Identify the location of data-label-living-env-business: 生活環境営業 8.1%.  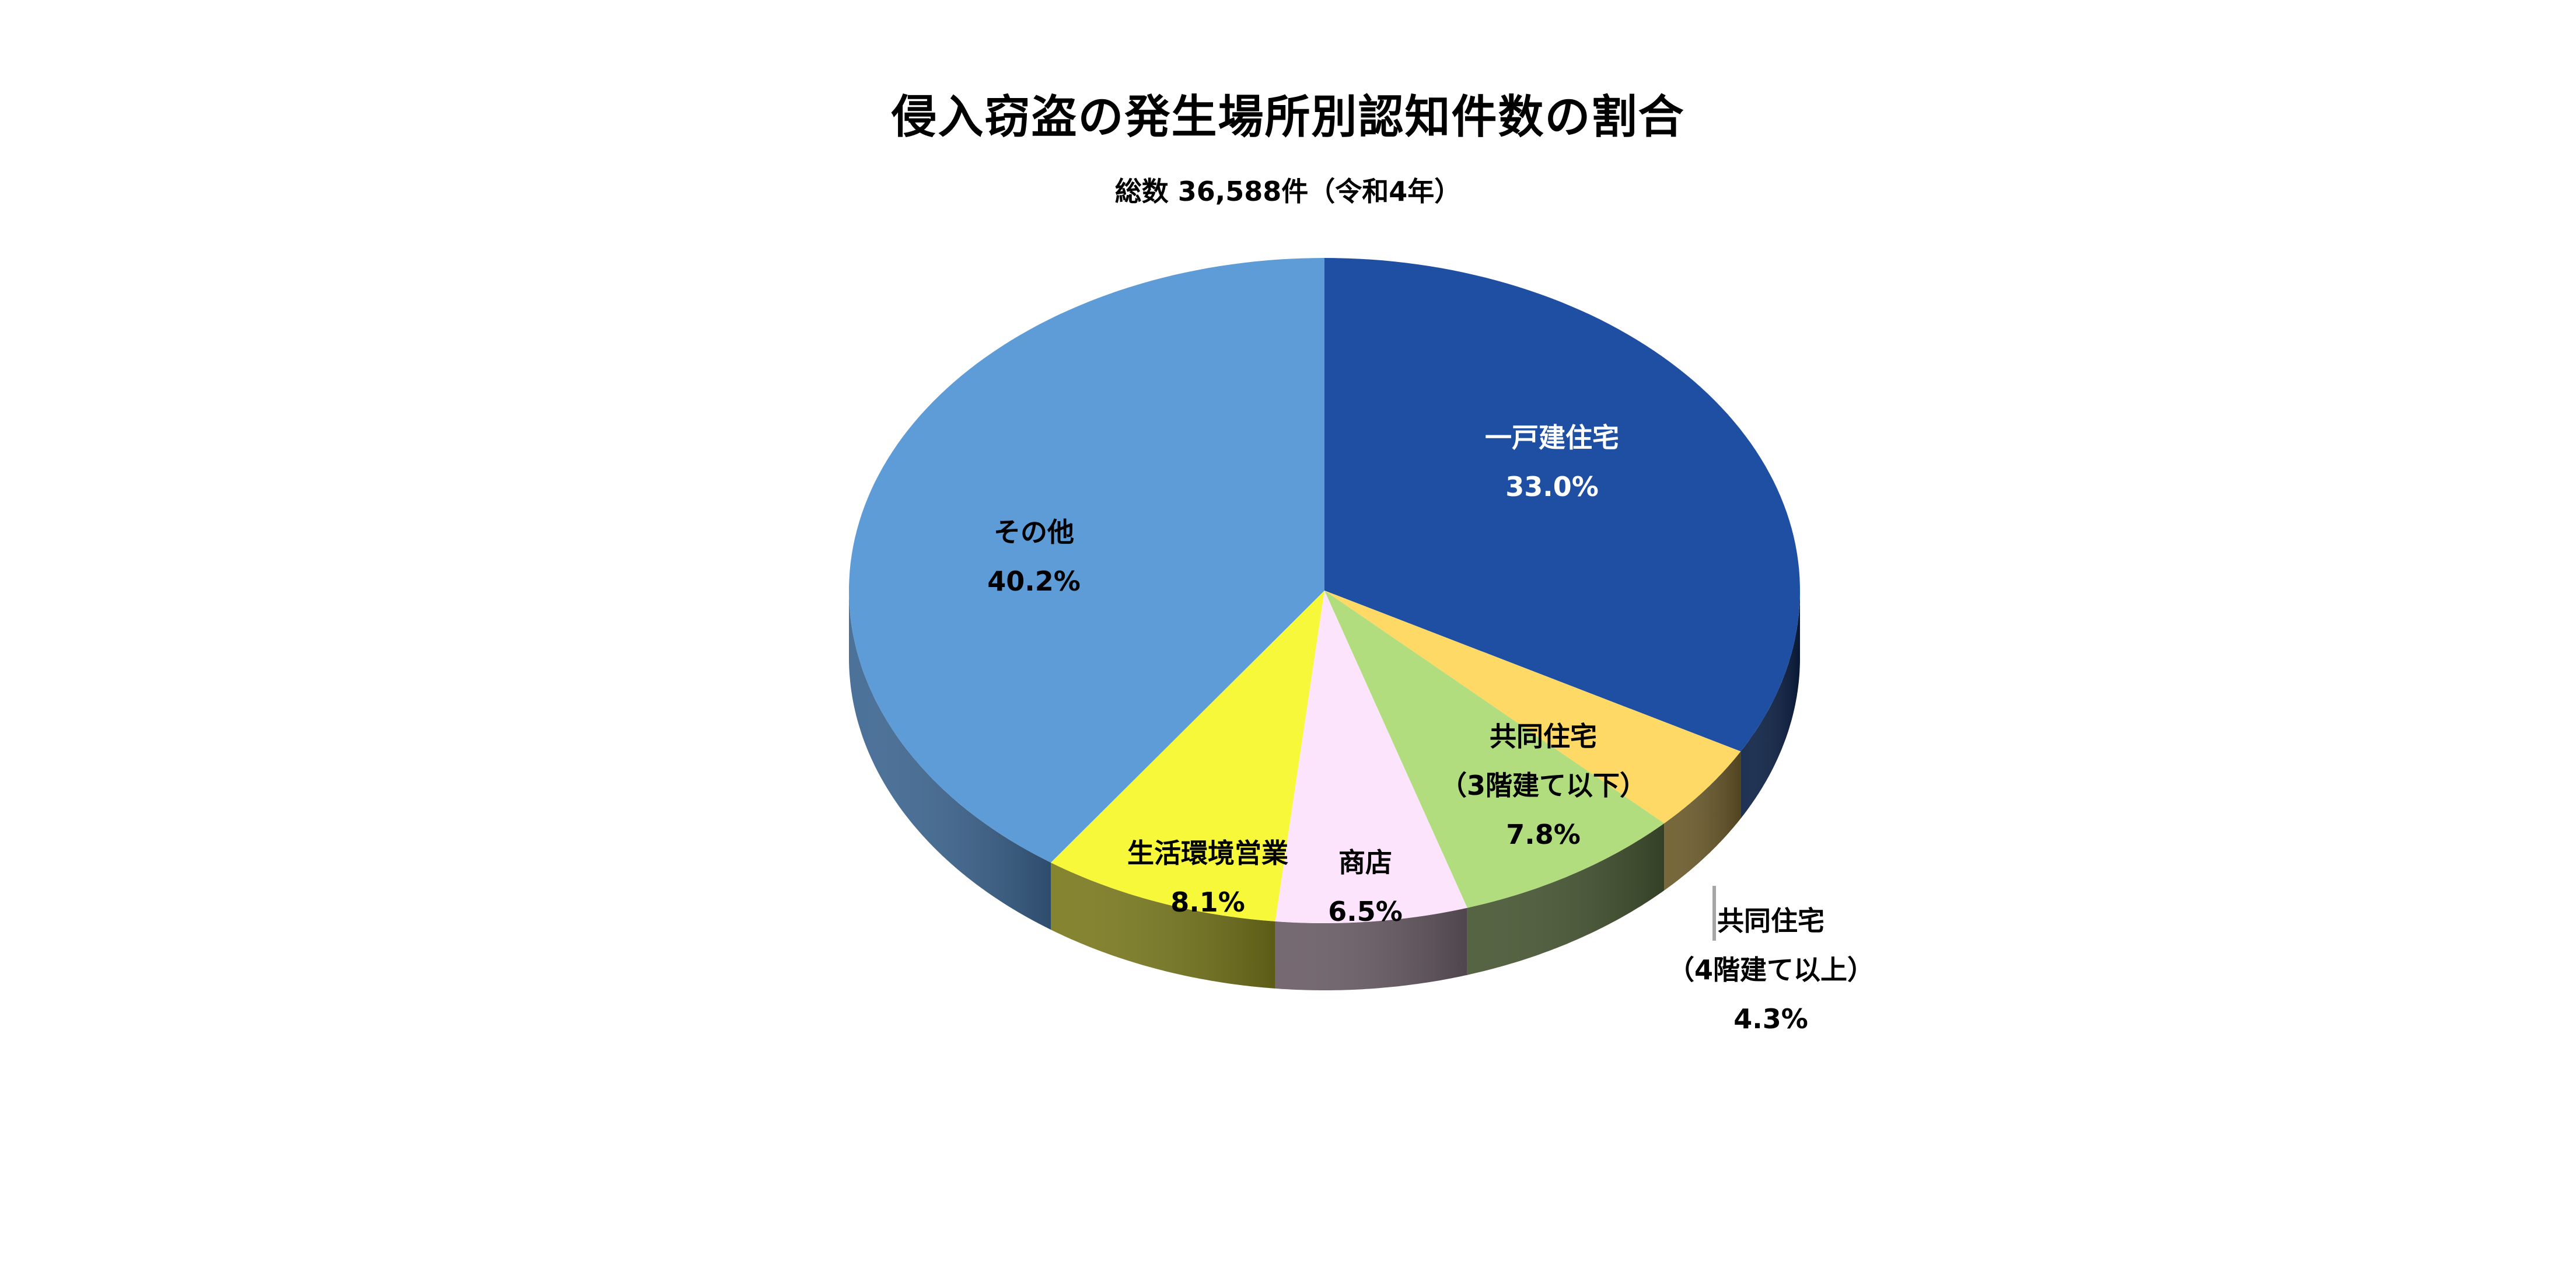
(1207, 877).